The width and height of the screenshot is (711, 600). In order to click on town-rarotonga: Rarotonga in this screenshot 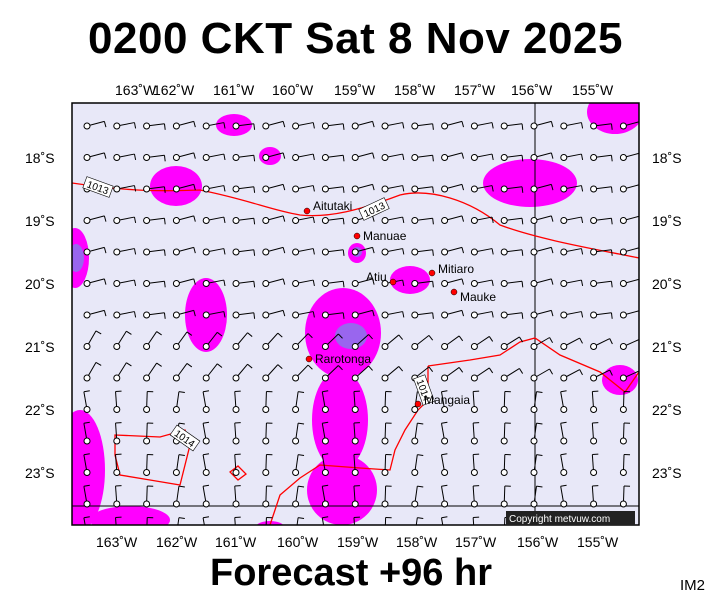, I will do `click(343, 359)`.